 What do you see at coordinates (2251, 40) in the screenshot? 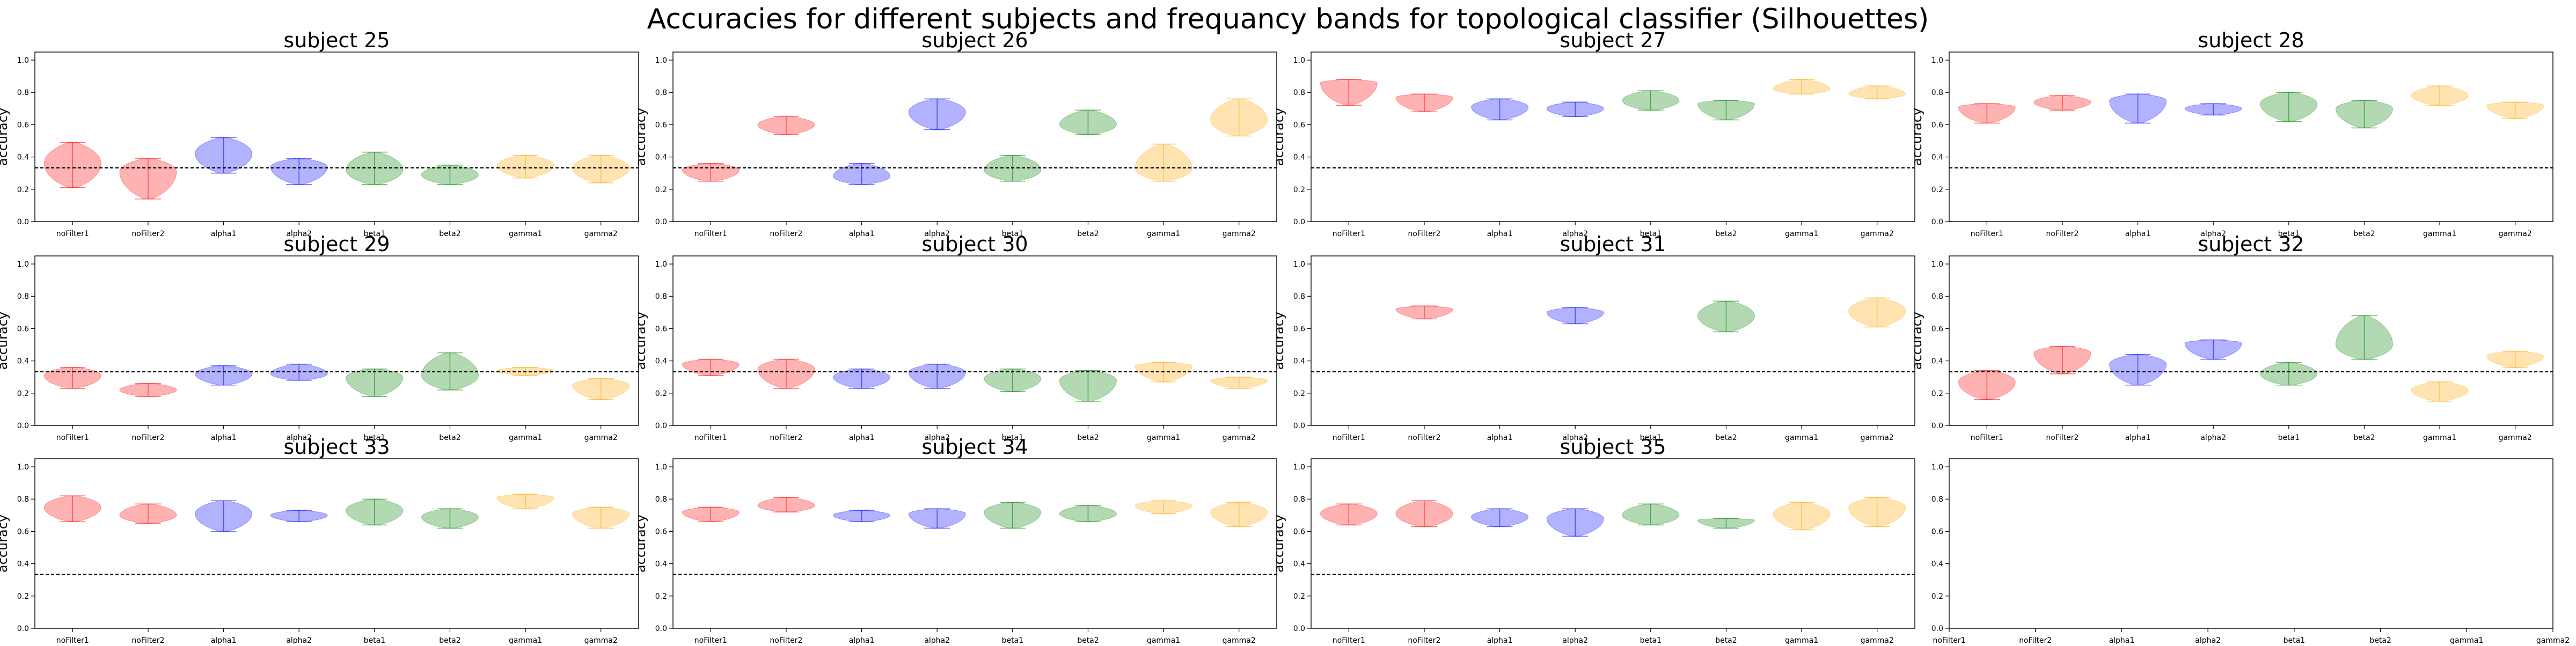
I see `subplot-title: subject 28` at bounding box center [2251, 40].